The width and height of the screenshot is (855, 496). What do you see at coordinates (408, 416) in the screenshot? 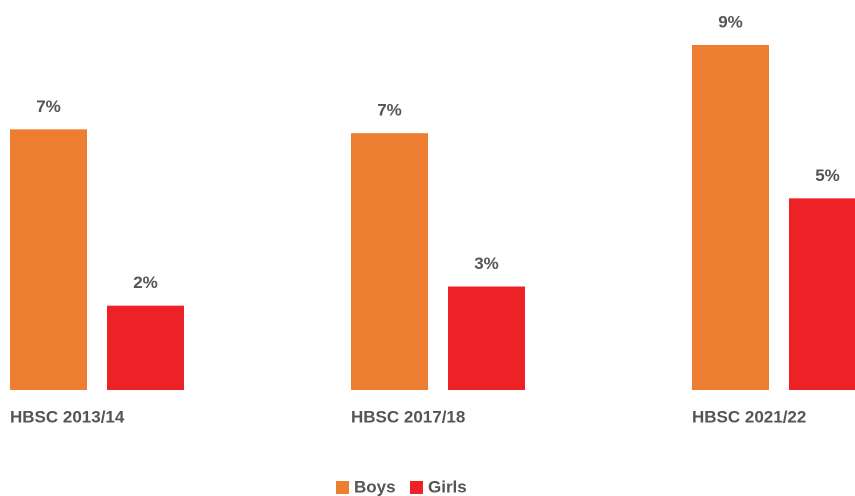
I see `x-tick-label: HBSC 2017/18` at bounding box center [408, 416].